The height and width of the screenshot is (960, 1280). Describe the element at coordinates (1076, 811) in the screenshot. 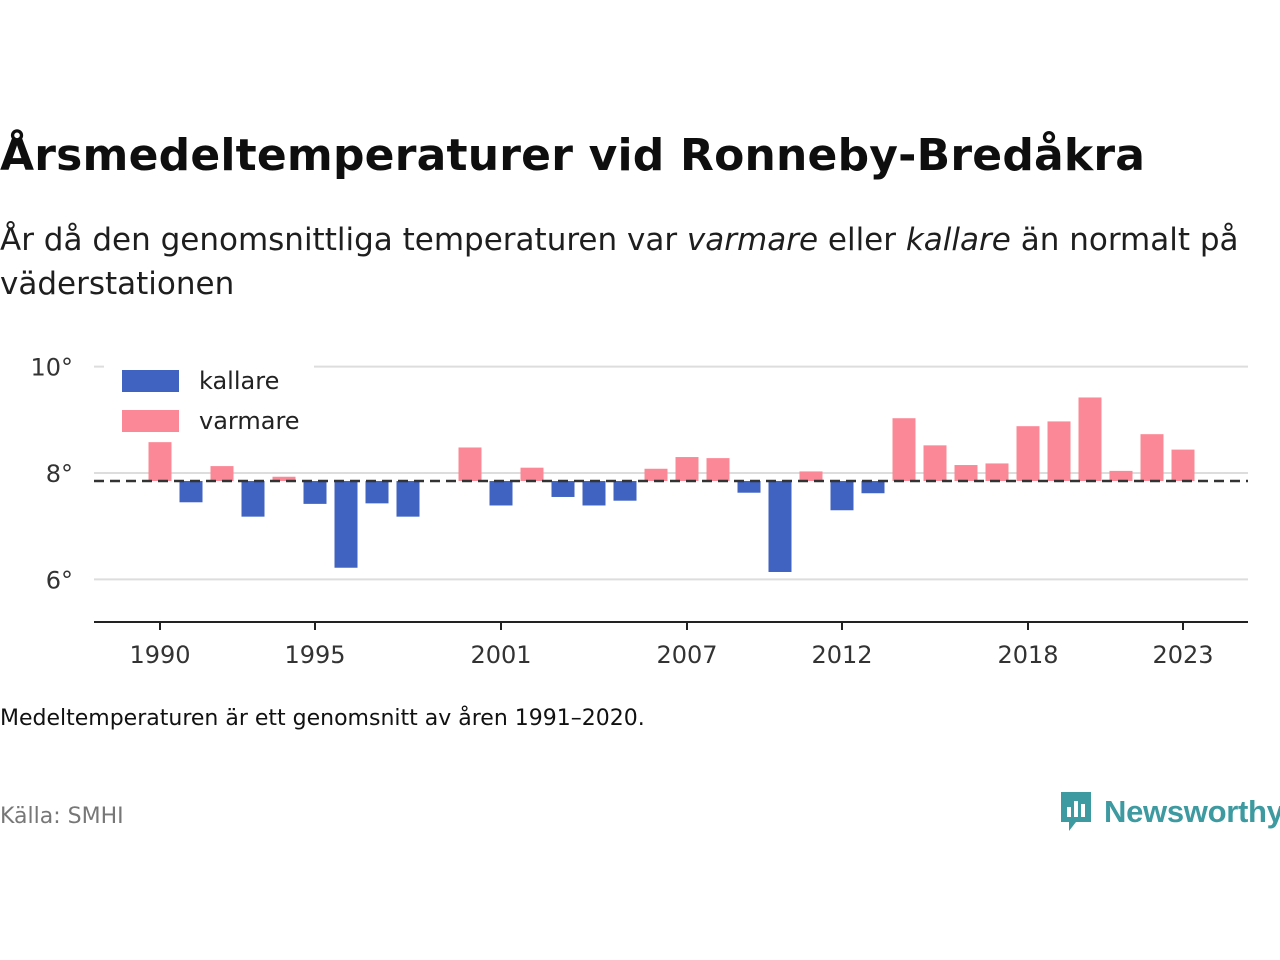

I see `newsworthy-logo-icon` at that location.